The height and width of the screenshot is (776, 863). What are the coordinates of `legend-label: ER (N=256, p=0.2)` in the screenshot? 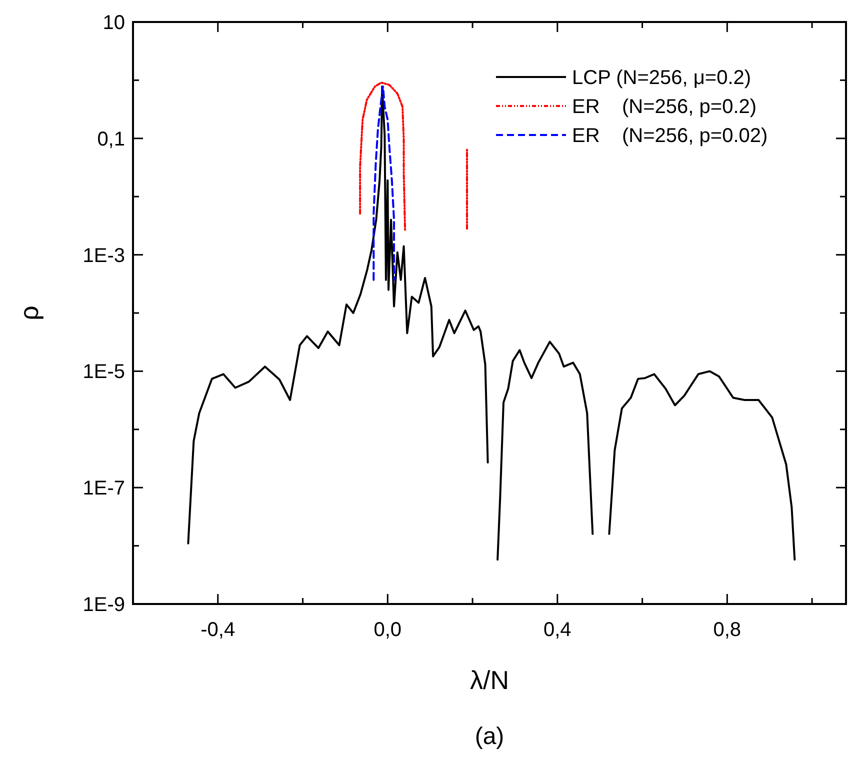 It's located at (664, 107).